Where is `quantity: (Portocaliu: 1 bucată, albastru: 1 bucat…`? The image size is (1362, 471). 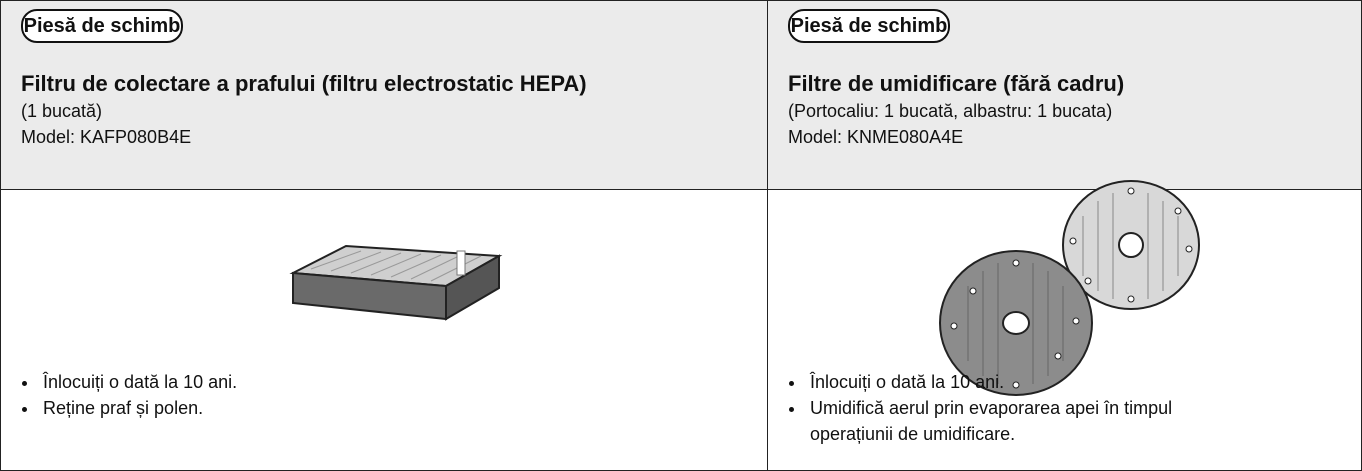 quantity: (Portocaliu: 1 bucată, albastru: 1 bucat… is located at coordinates (950, 111).